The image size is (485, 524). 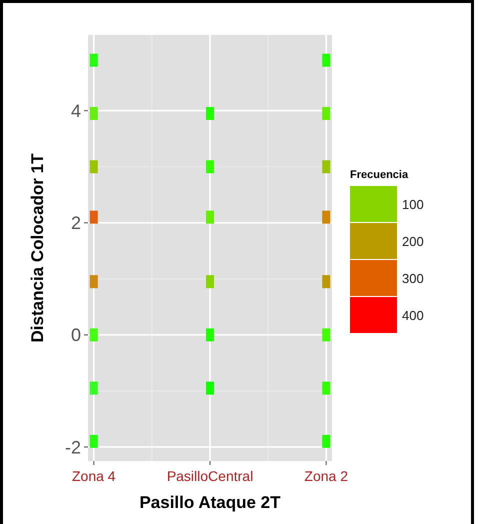 I want to click on color-bar-label: 200, so click(x=413, y=242).